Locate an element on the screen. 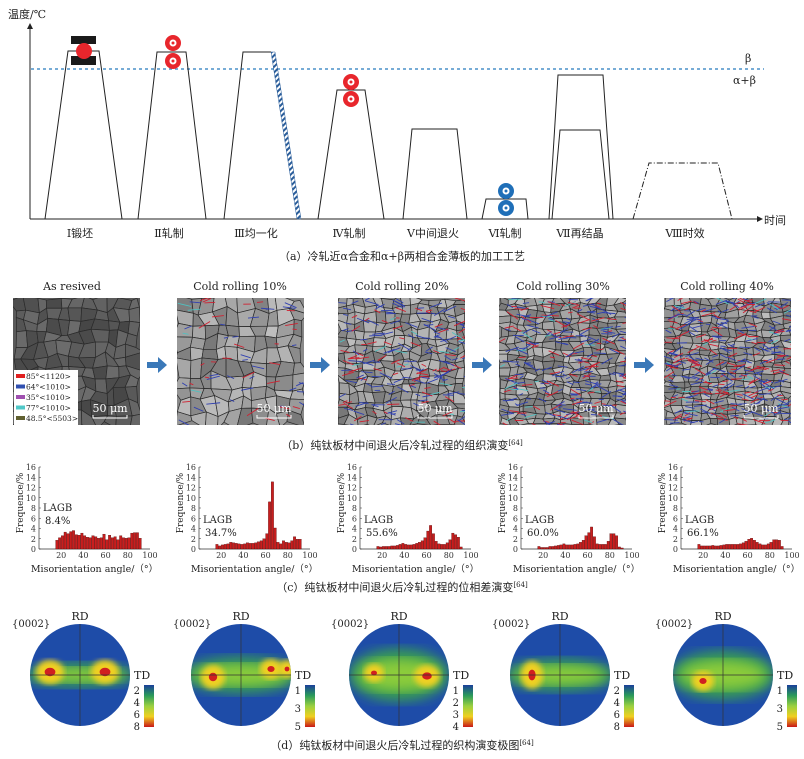 The height and width of the screenshot is (759, 804). plane-label: {0002} is located at coordinates (31, 624).